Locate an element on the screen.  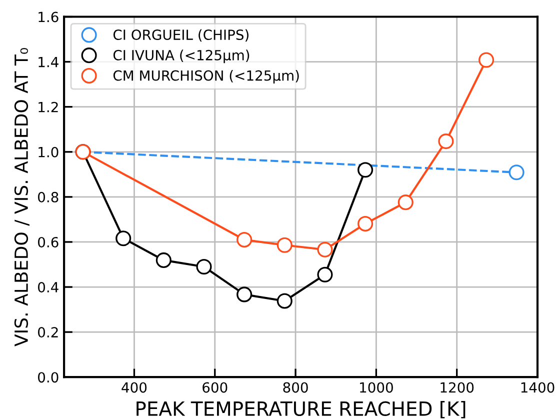
y-tick-label: 0.6 is located at coordinates (48, 242).